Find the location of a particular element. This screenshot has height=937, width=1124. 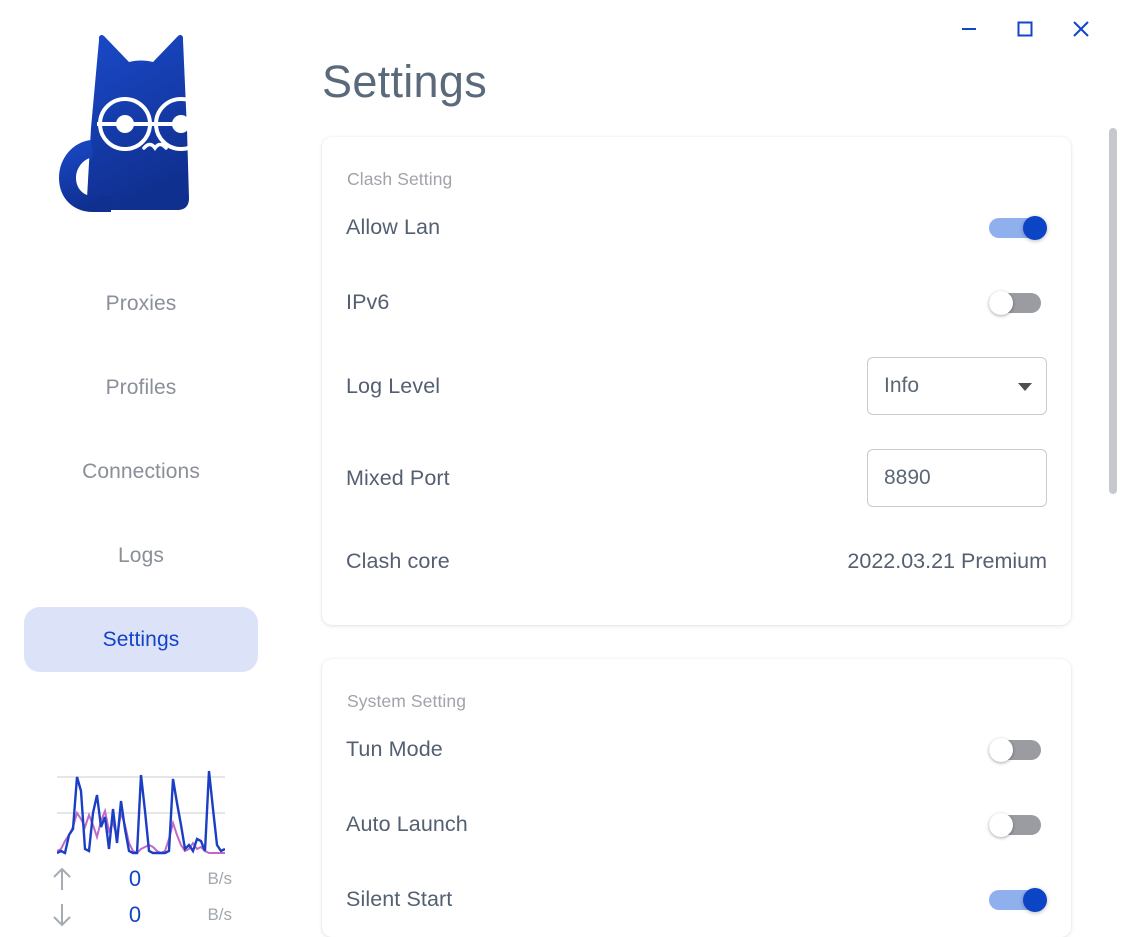

clash-core-version: 2022.03.21 Premium is located at coordinates (947, 561).